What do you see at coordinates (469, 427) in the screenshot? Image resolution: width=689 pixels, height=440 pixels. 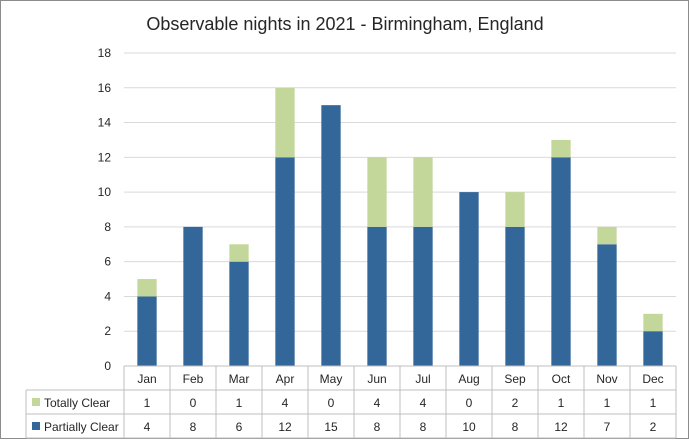 I see `table-cell-partially-clear-aug: 10` at bounding box center [469, 427].